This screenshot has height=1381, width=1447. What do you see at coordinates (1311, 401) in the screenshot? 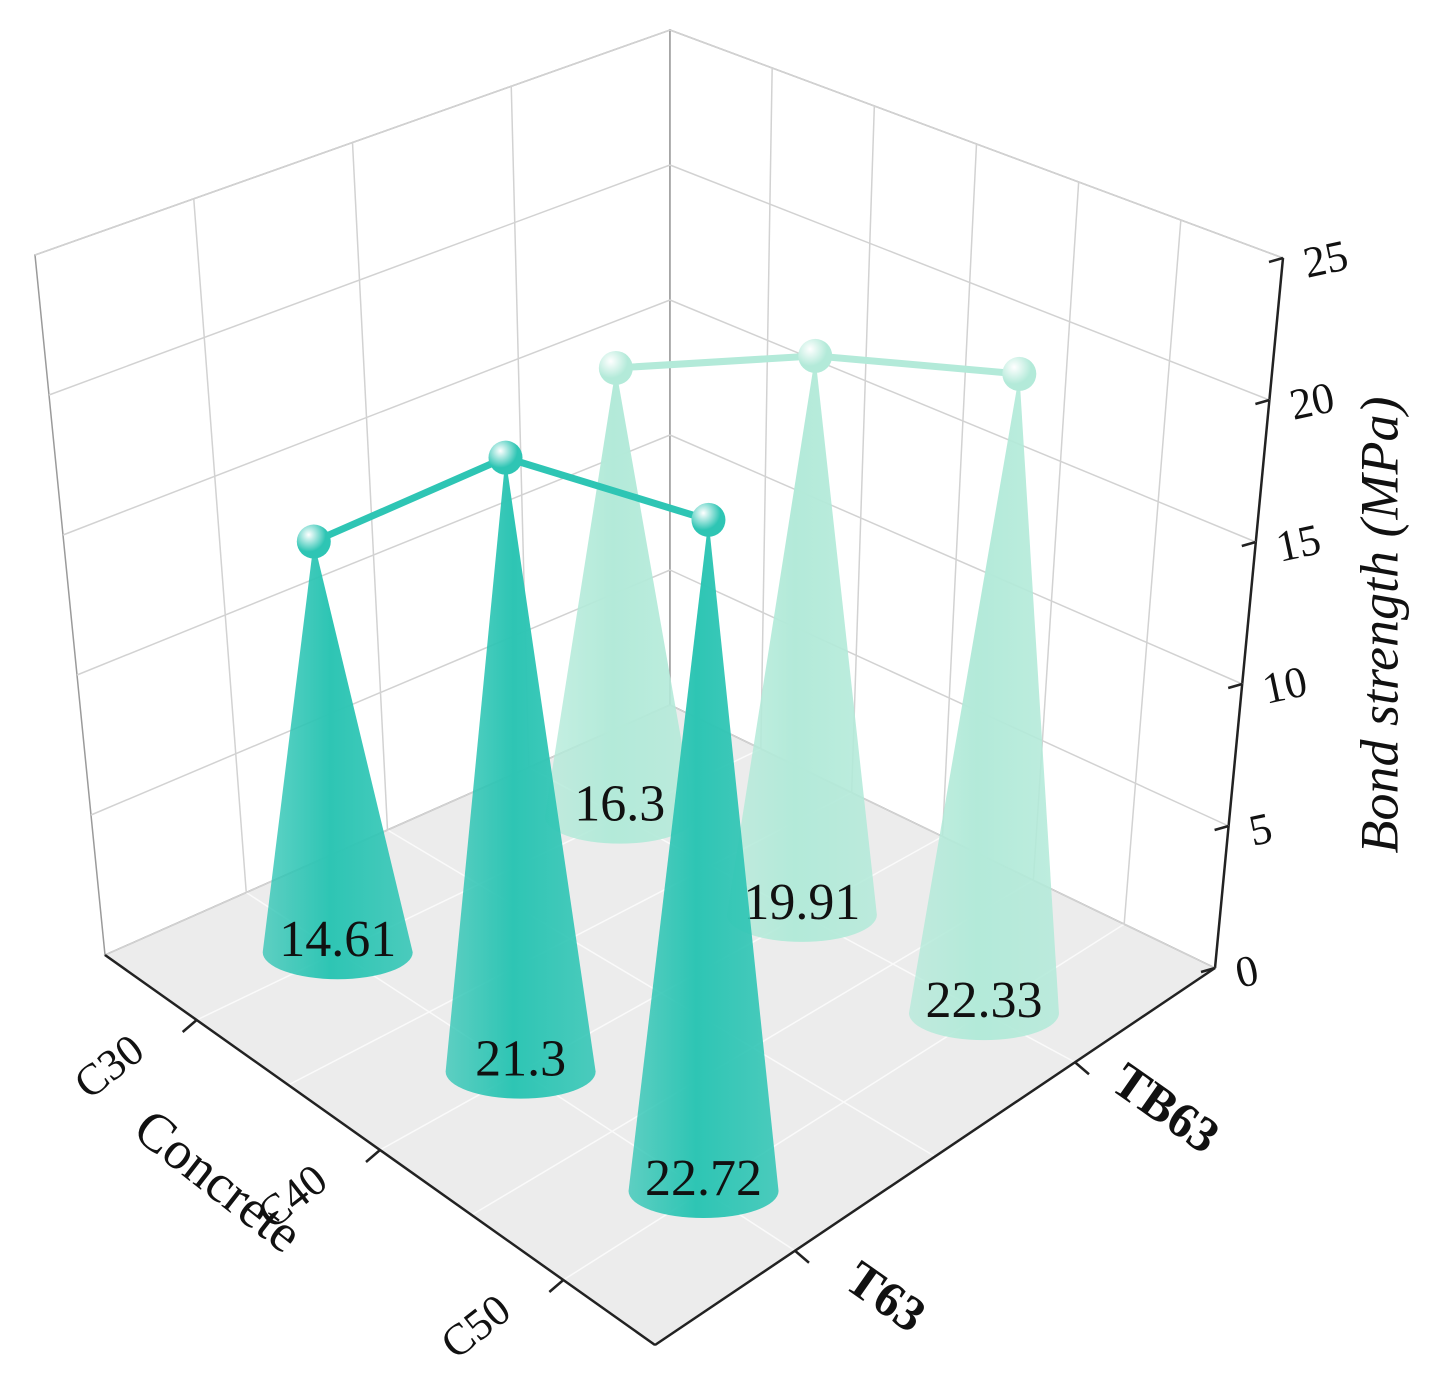
I see `z-tick-label: 20` at bounding box center [1311, 401].